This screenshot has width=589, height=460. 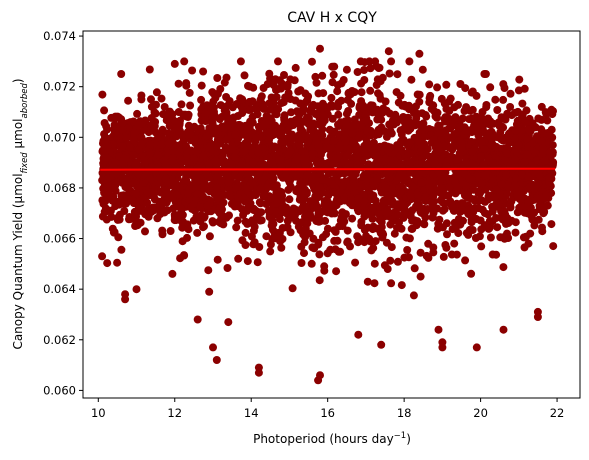 I want to click on x-tick-label: 10, so click(x=98, y=413).